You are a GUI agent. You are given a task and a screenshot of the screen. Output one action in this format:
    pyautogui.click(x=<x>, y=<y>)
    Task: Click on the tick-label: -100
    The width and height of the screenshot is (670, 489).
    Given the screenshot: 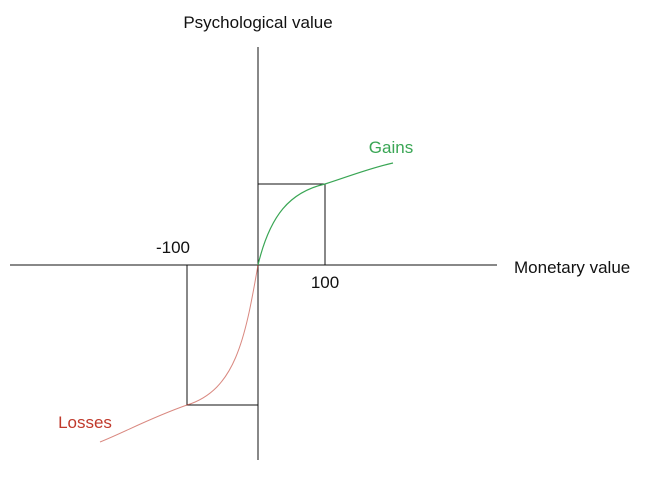 What is the action you would take?
    pyautogui.click(x=173, y=247)
    